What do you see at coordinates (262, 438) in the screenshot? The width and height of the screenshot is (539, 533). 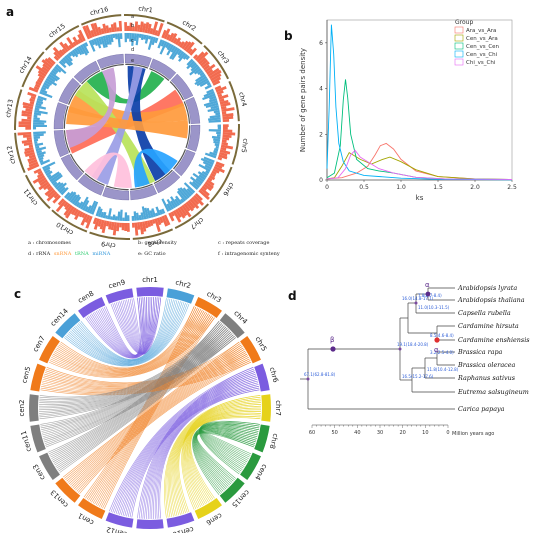 I see `chrom-segment-chr8` at bounding box center [262, 438].